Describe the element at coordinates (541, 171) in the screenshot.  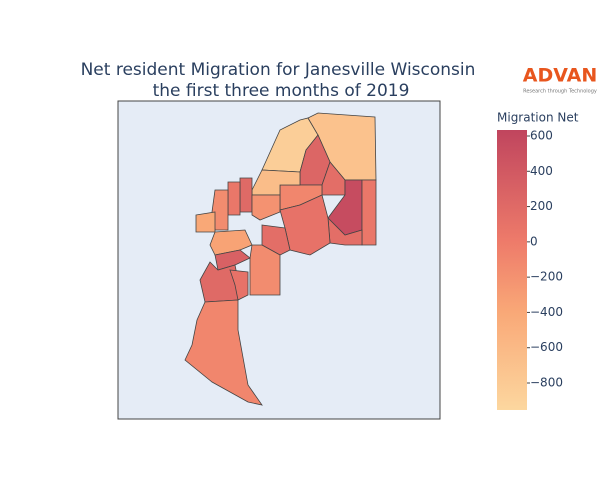
I see `colorbar-tick-label: 400` at that location.